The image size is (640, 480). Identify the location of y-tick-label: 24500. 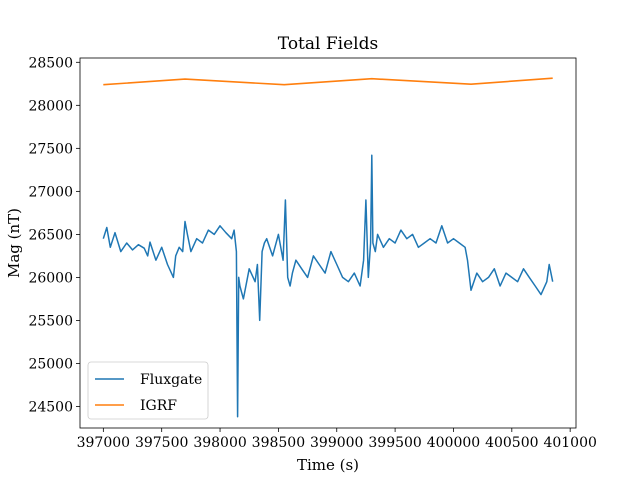
(50, 407).